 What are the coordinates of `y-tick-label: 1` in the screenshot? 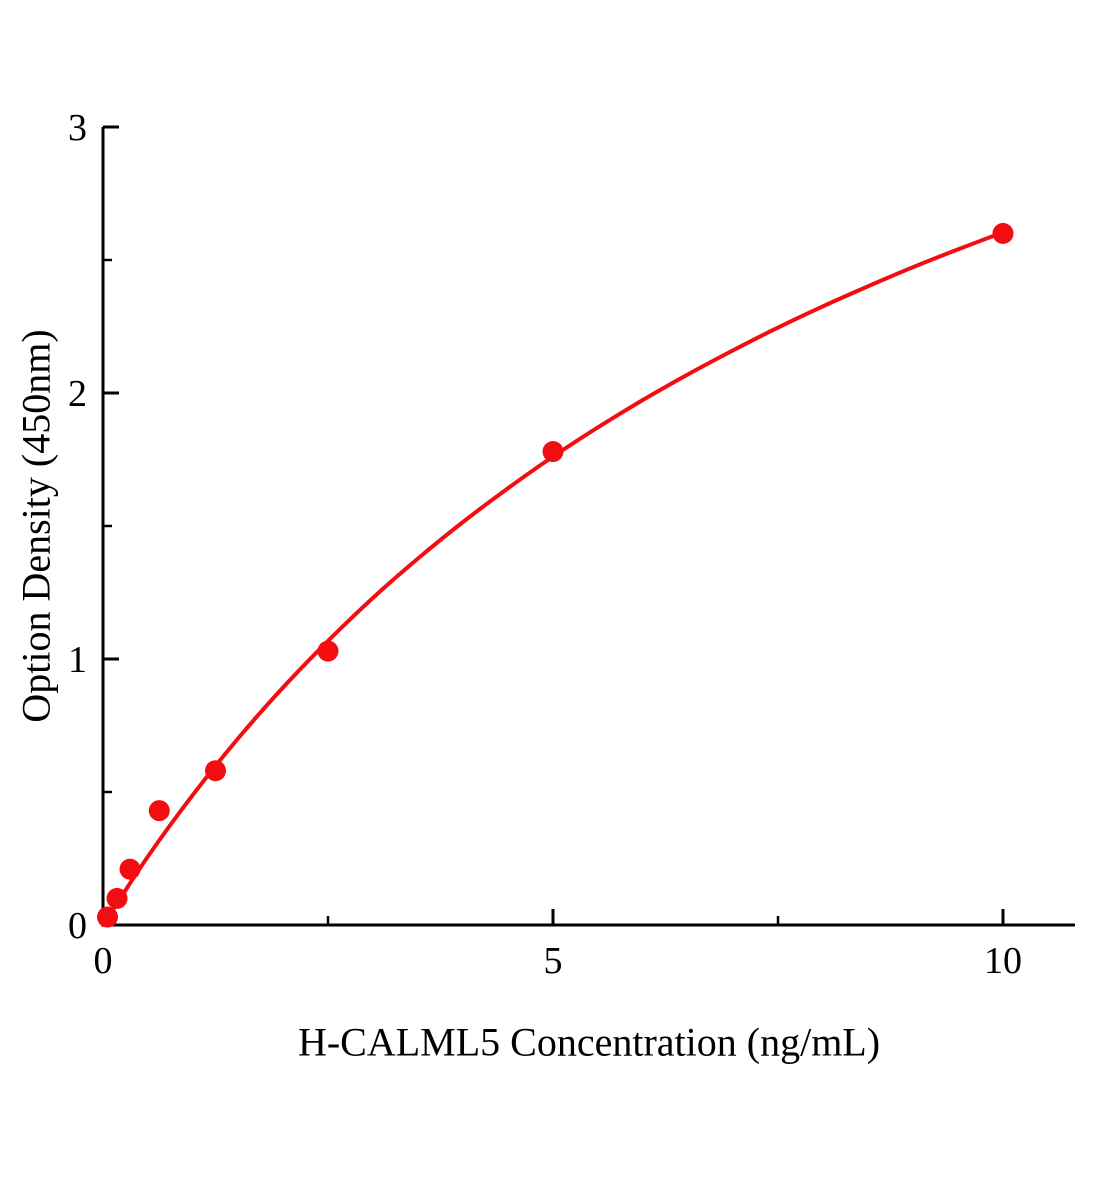 It's located at (77, 660).